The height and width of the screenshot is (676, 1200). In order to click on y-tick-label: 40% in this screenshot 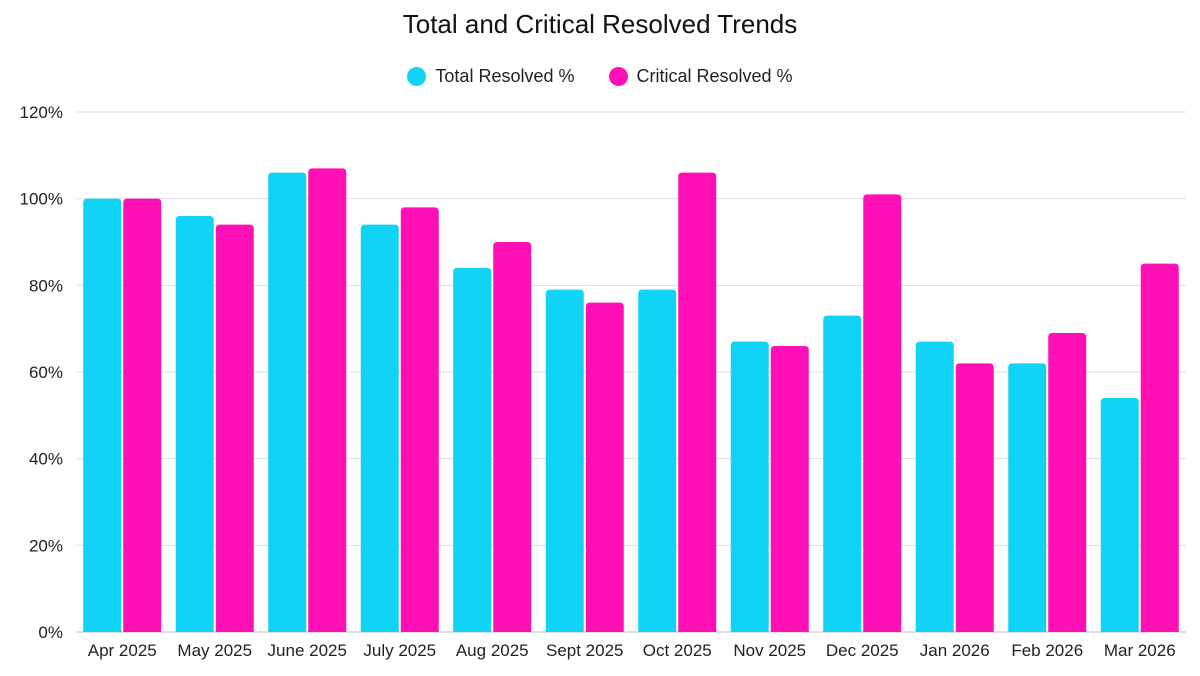, I will do `click(46, 459)`.